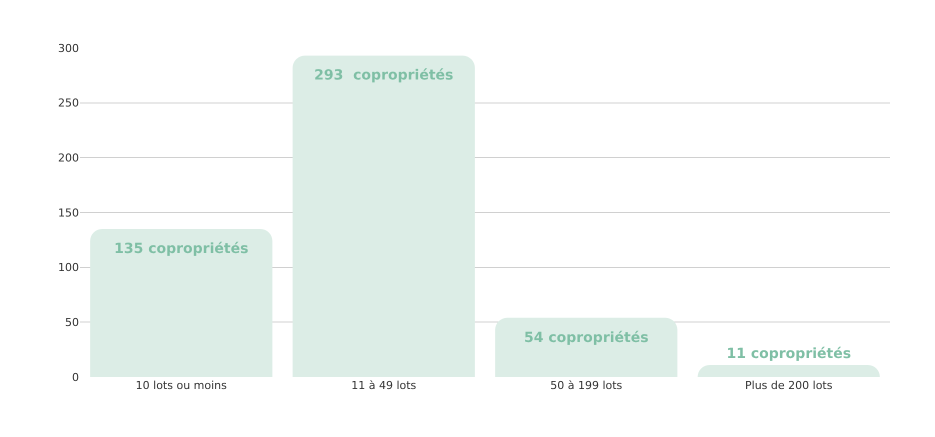 The height and width of the screenshot is (437, 935). Describe the element at coordinates (586, 385) in the screenshot. I see `x-tick-label: 50 à 199 lots` at that location.